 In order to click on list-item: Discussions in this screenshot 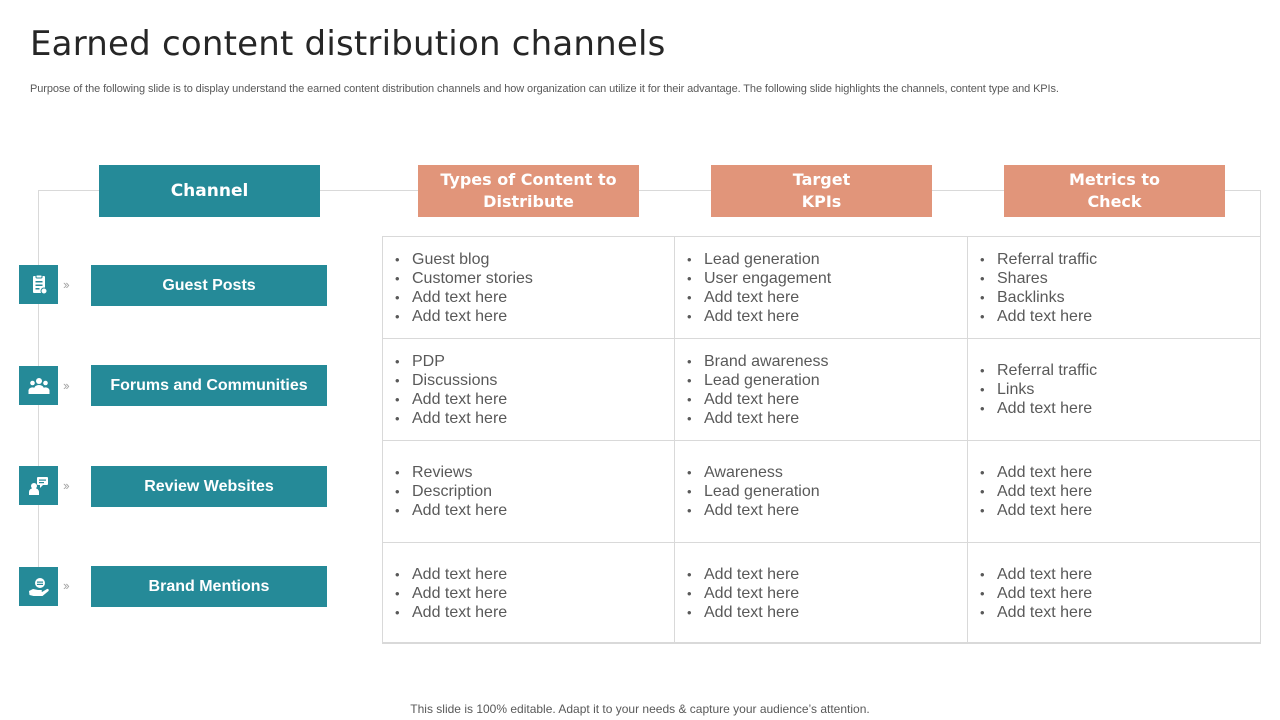, I will do `click(451, 380)`.